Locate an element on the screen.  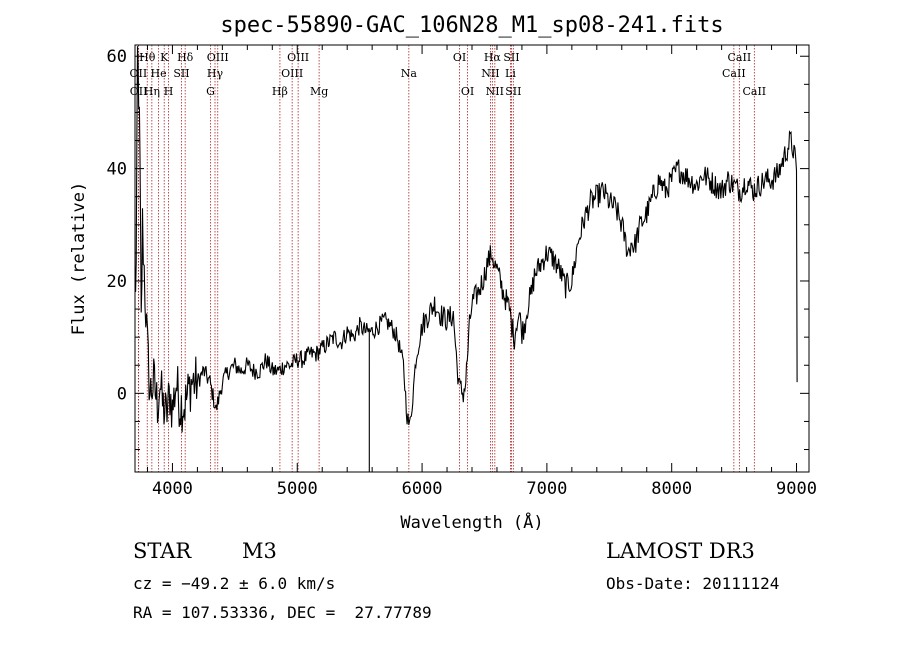
object-subclass: M3 is located at coordinates (259, 551).